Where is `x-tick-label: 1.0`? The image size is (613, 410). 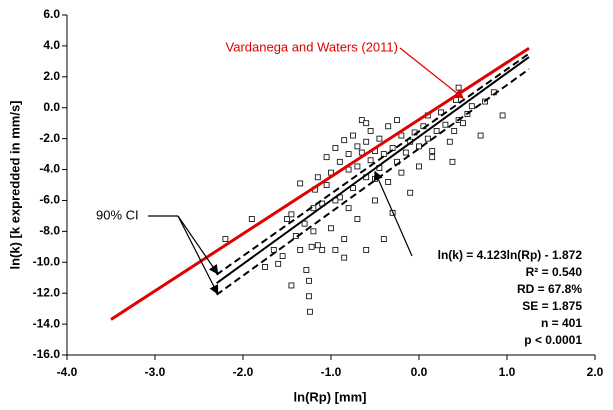 x-tick-label: 1.0 is located at coordinates (507, 372).